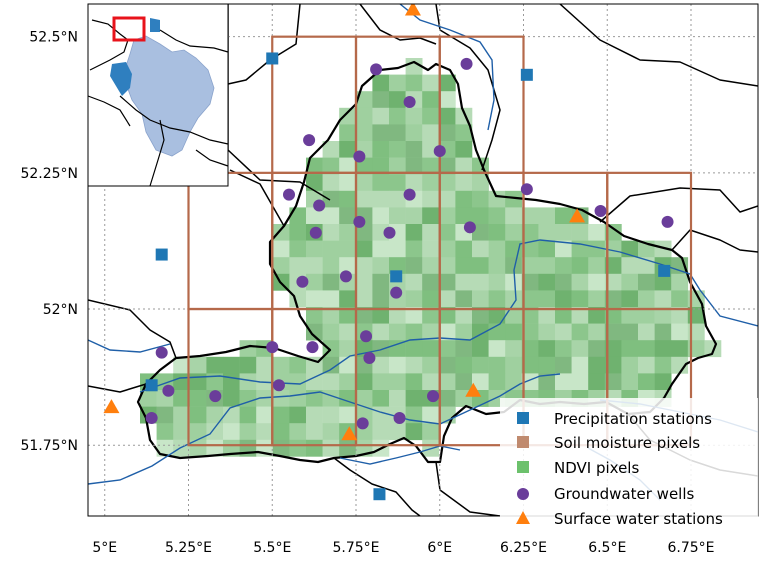 This screenshot has height=567, width=765. I want to click on x-tick-label: 5°E, so click(104, 548).